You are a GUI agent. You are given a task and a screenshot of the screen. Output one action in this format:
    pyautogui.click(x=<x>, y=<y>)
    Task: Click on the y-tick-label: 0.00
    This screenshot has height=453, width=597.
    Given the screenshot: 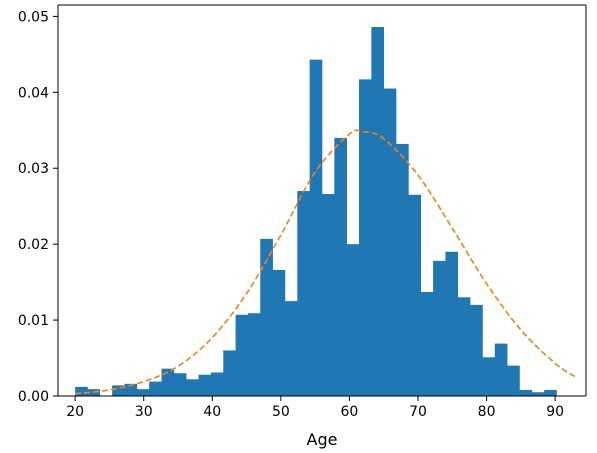 What is the action you would take?
    pyautogui.click(x=33, y=397)
    